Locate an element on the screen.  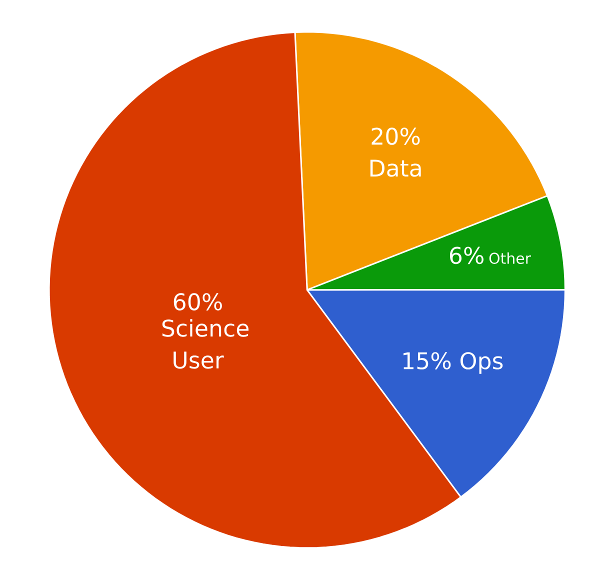
data-label: 15% is located at coordinates (427, 361).